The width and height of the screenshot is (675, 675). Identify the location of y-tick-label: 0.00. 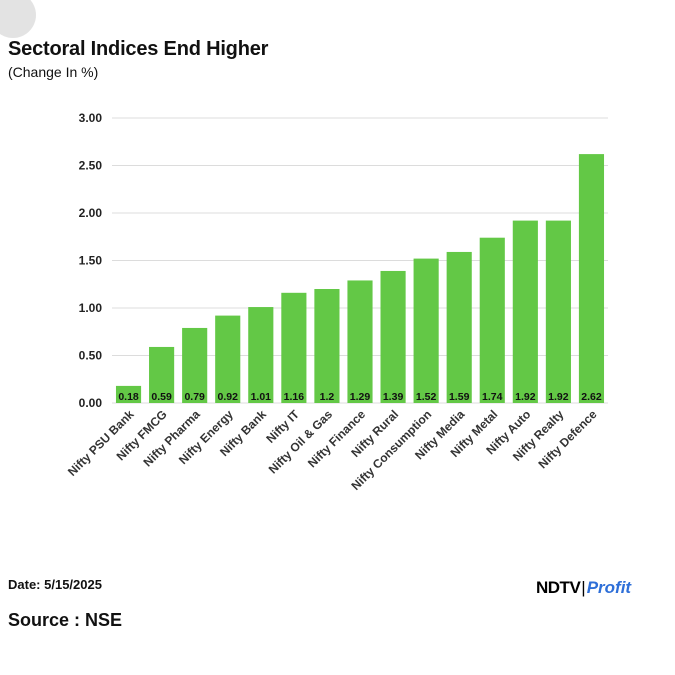
(91, 403).